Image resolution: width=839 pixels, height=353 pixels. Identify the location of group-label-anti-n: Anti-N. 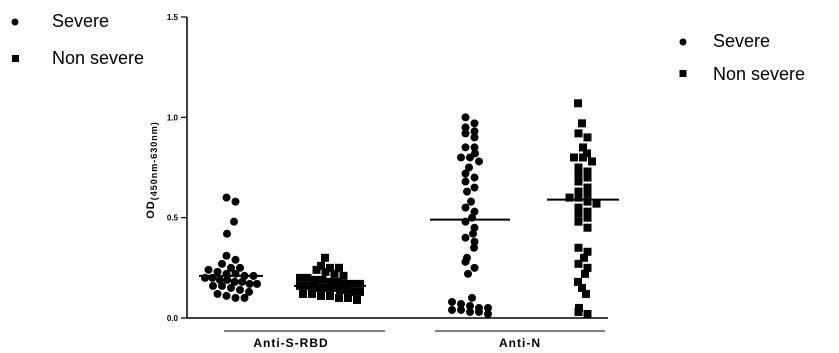
(520, 343).